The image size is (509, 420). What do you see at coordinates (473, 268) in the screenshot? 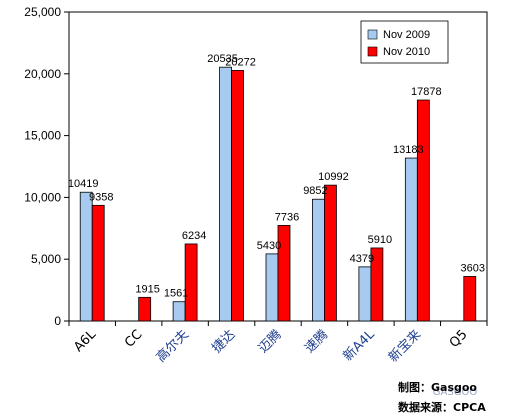
I see `data-label: 3603` at bounding box center [473, 268].